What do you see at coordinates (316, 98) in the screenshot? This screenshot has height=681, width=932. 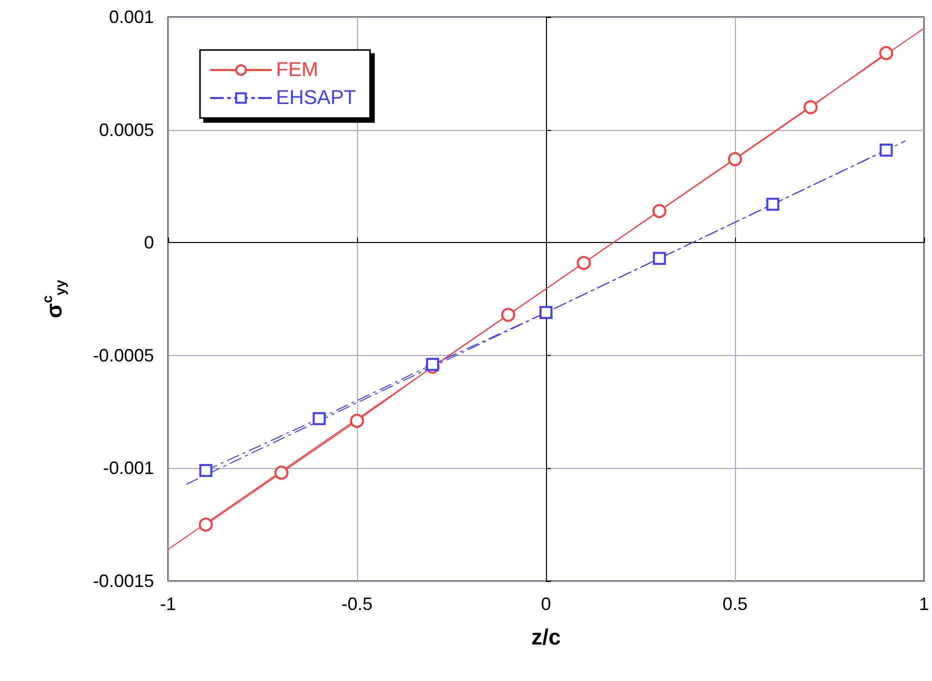 I see `legend-label: EHSAPT` at bounding box center [316, 98].